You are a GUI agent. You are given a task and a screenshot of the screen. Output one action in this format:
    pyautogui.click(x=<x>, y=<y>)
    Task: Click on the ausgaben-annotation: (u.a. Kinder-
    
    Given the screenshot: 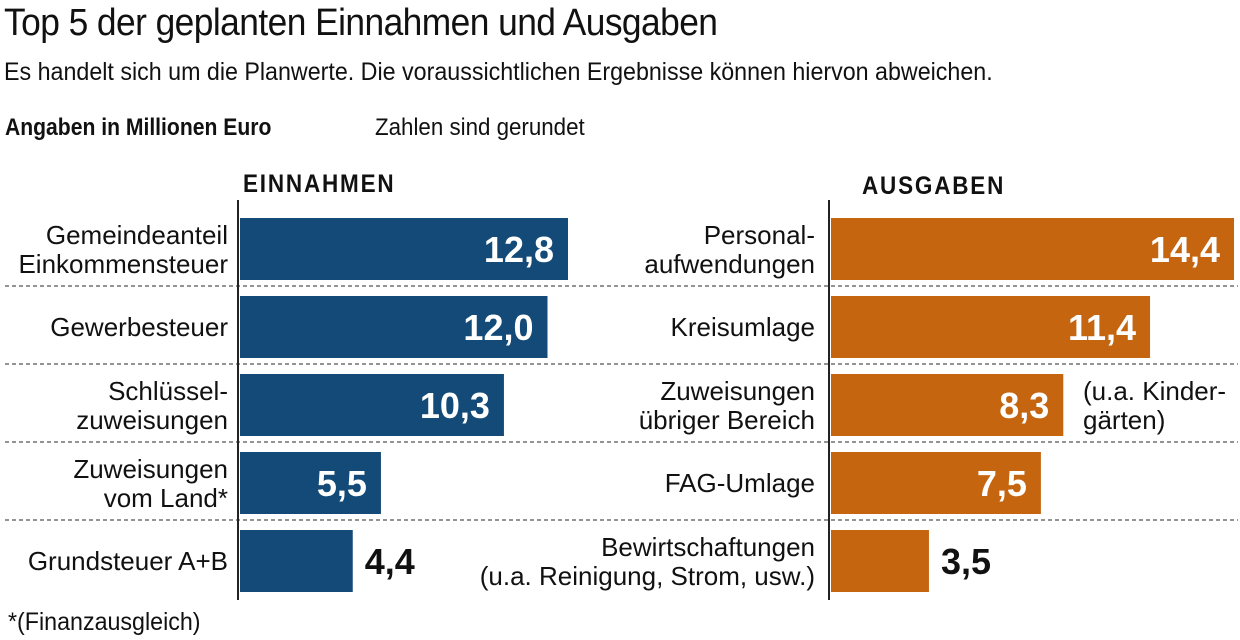 What is the action you would take?
    pyautogui.click(x=1154, y=391)
    